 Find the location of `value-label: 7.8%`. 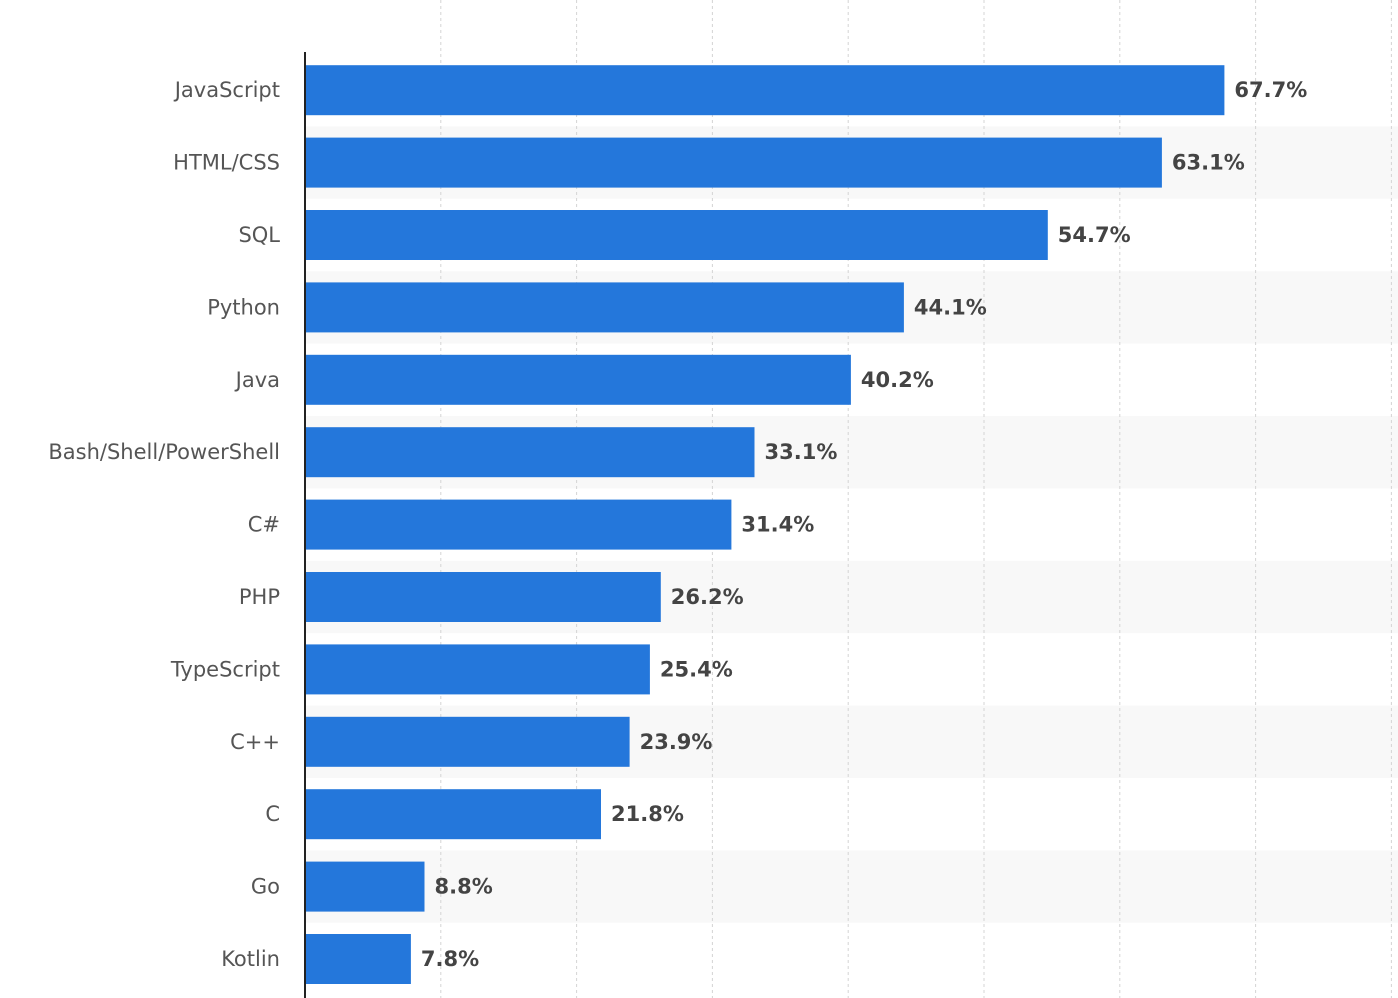

value-label: 7.8% is located at coordinates (450, 959).